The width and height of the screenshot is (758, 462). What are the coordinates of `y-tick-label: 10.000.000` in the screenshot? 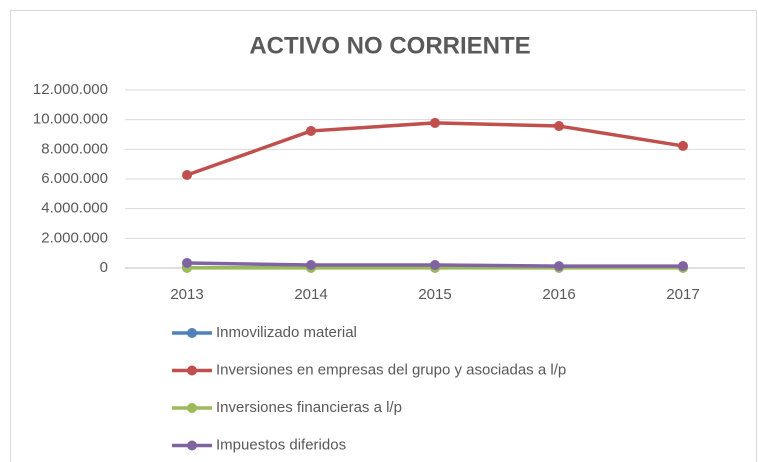 It's located at (70, 119).